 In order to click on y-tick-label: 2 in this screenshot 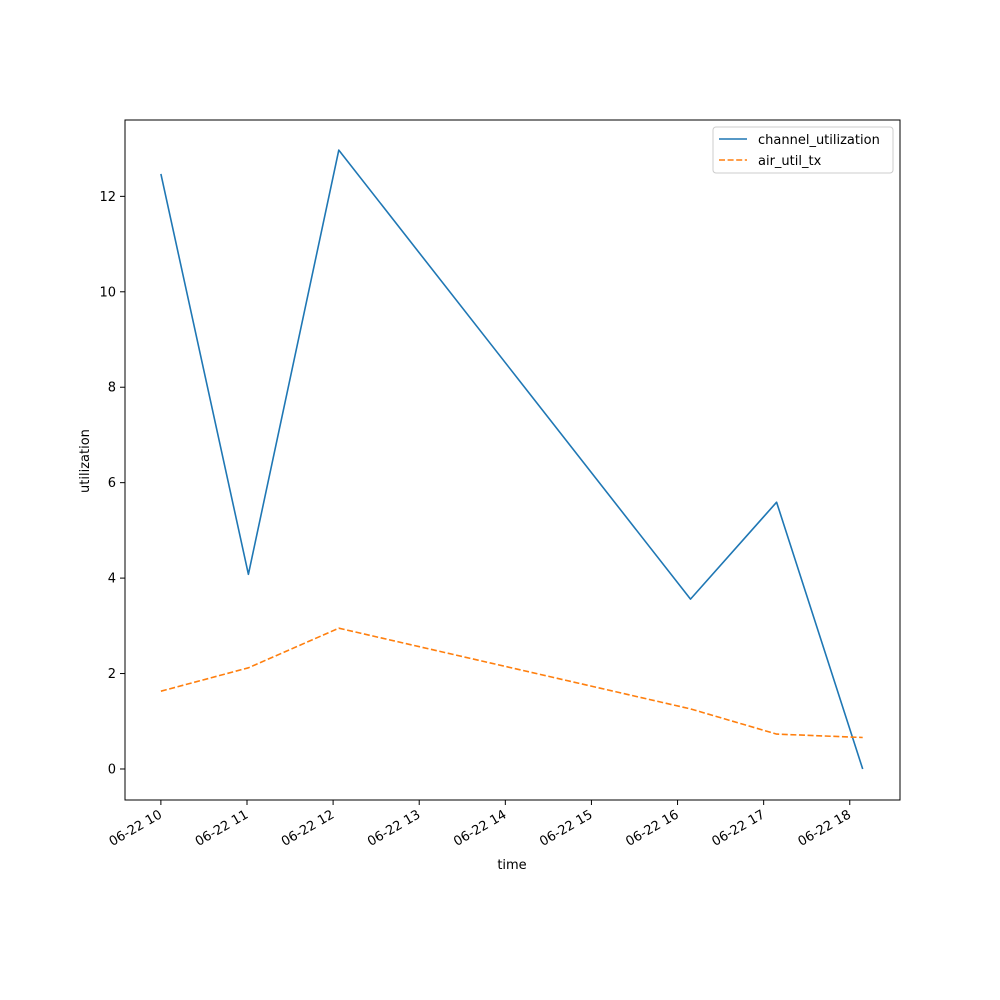, I will do `click(112, 674)`.